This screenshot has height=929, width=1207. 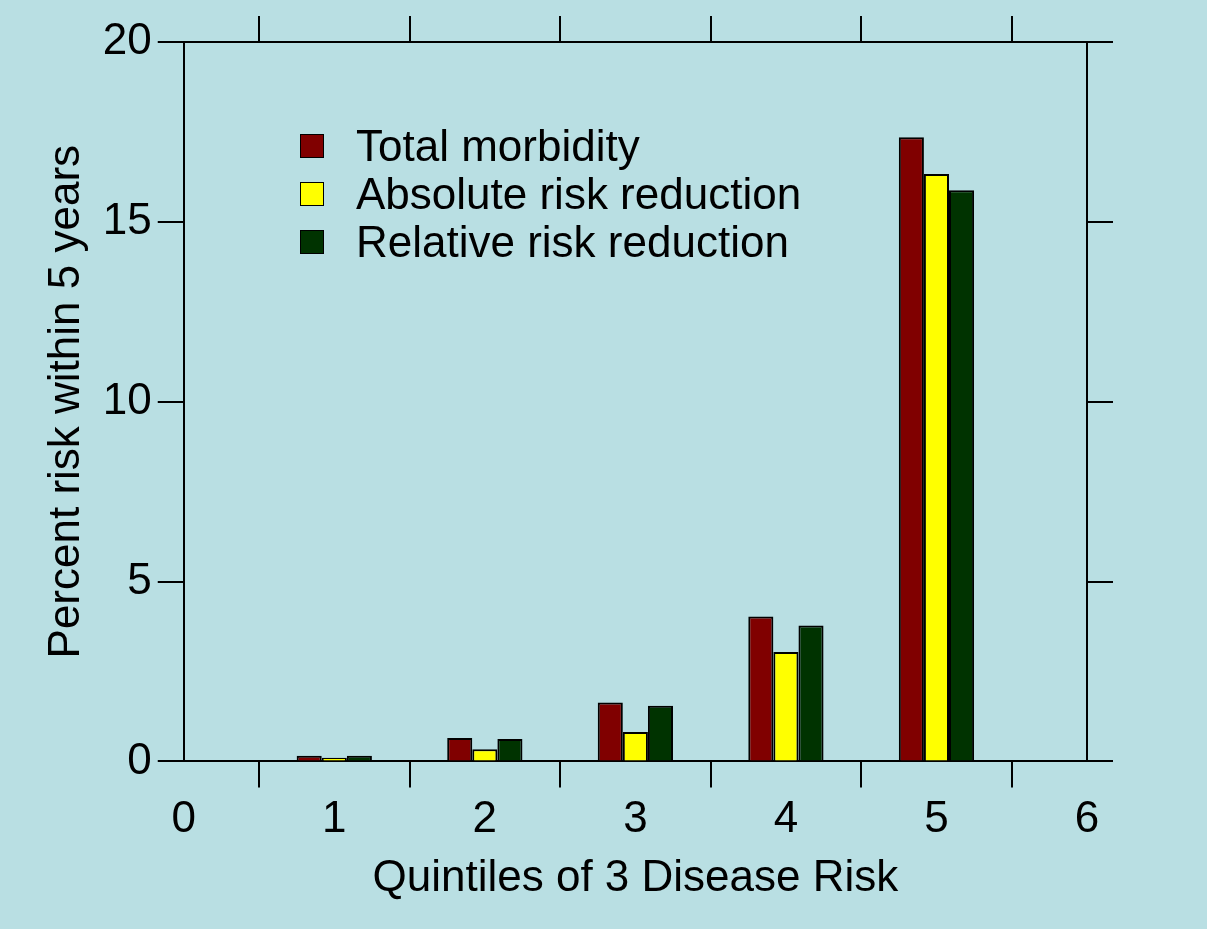 What do you see at coordinates (572, 241) in the screenshot?
I see `legend-label: Relative risk reduction` at bounding box center [572, 241].